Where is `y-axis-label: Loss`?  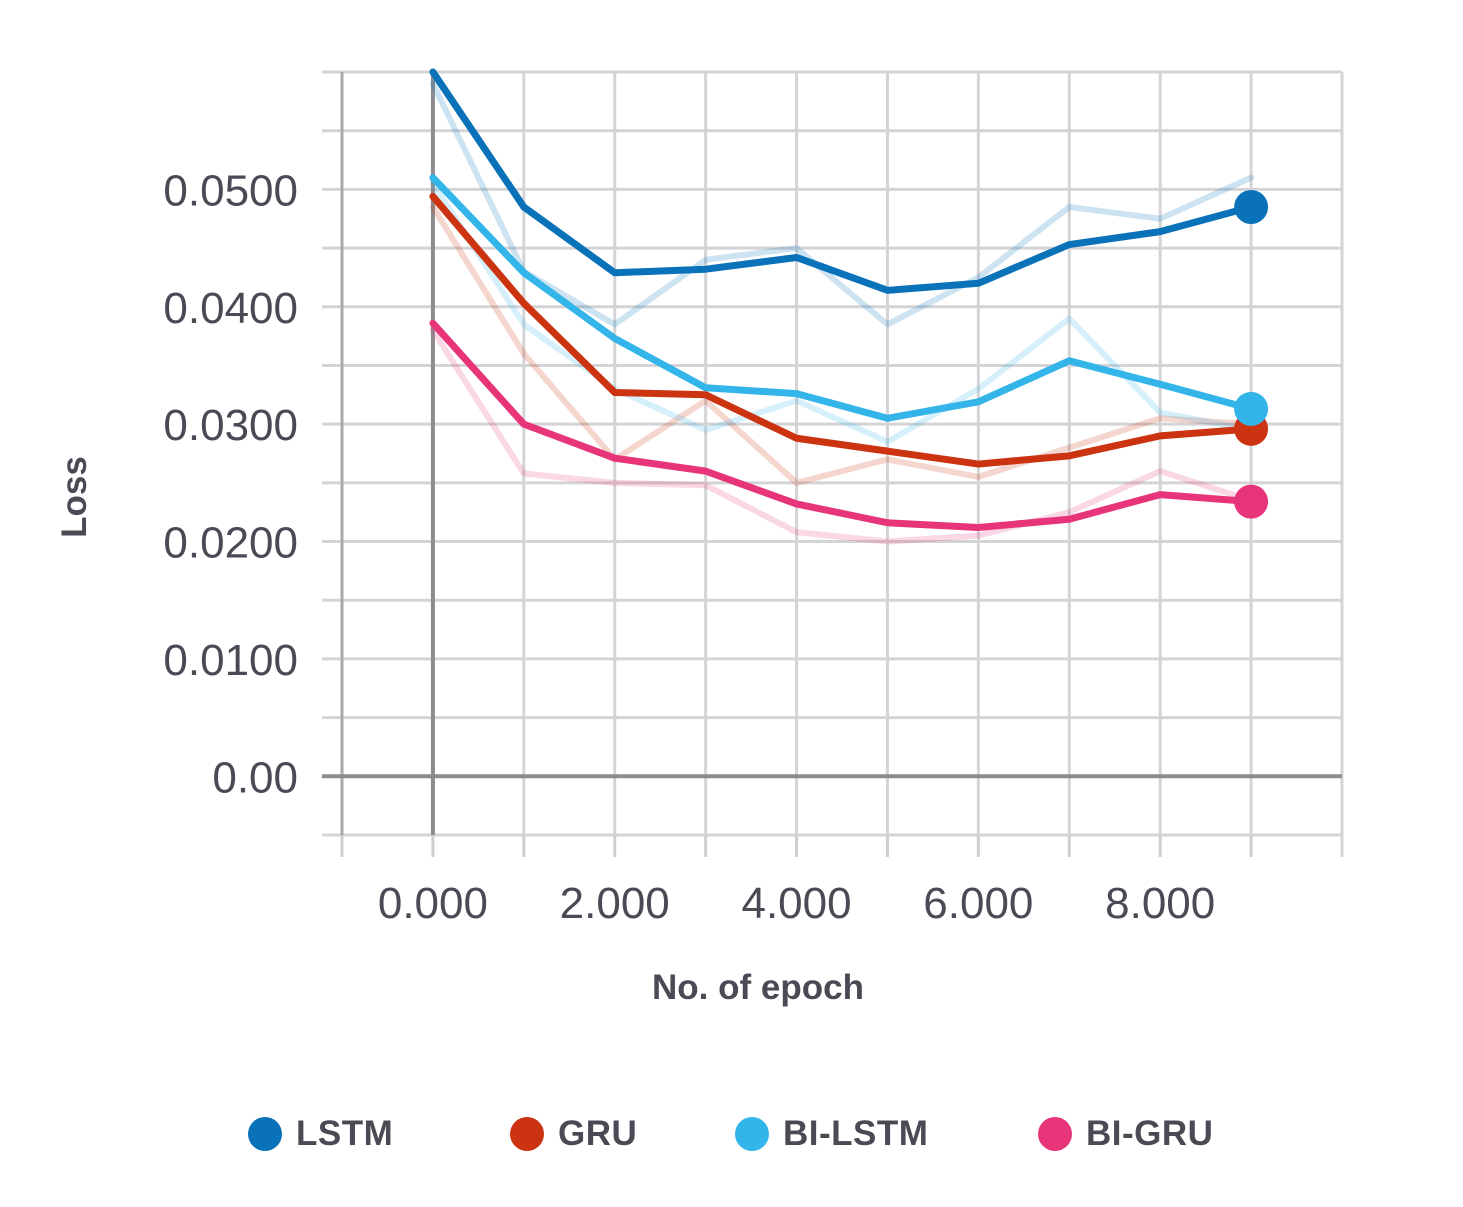 y-axis-label: Loss is located at coordinates (74, 497).